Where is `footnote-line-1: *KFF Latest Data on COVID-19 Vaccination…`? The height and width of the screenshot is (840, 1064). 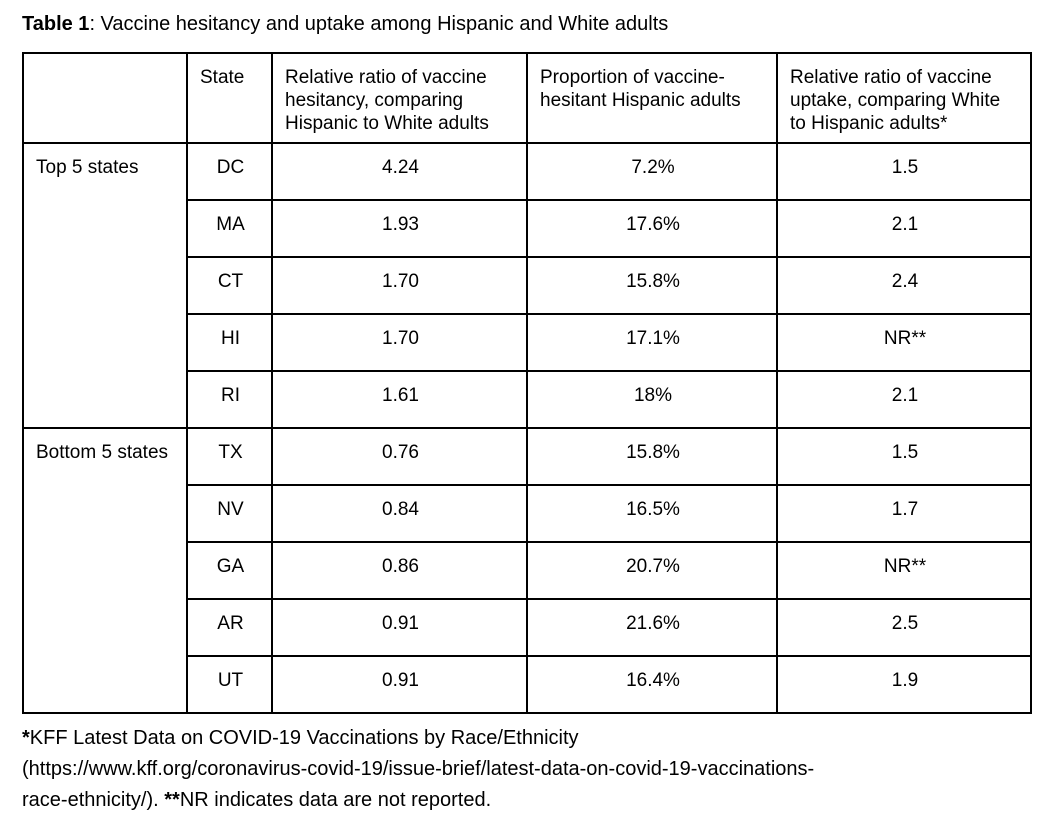
footnote-line-1: *KFF Latest Data on COVID-19 Vaccination… is located at coordinates (527, 738).